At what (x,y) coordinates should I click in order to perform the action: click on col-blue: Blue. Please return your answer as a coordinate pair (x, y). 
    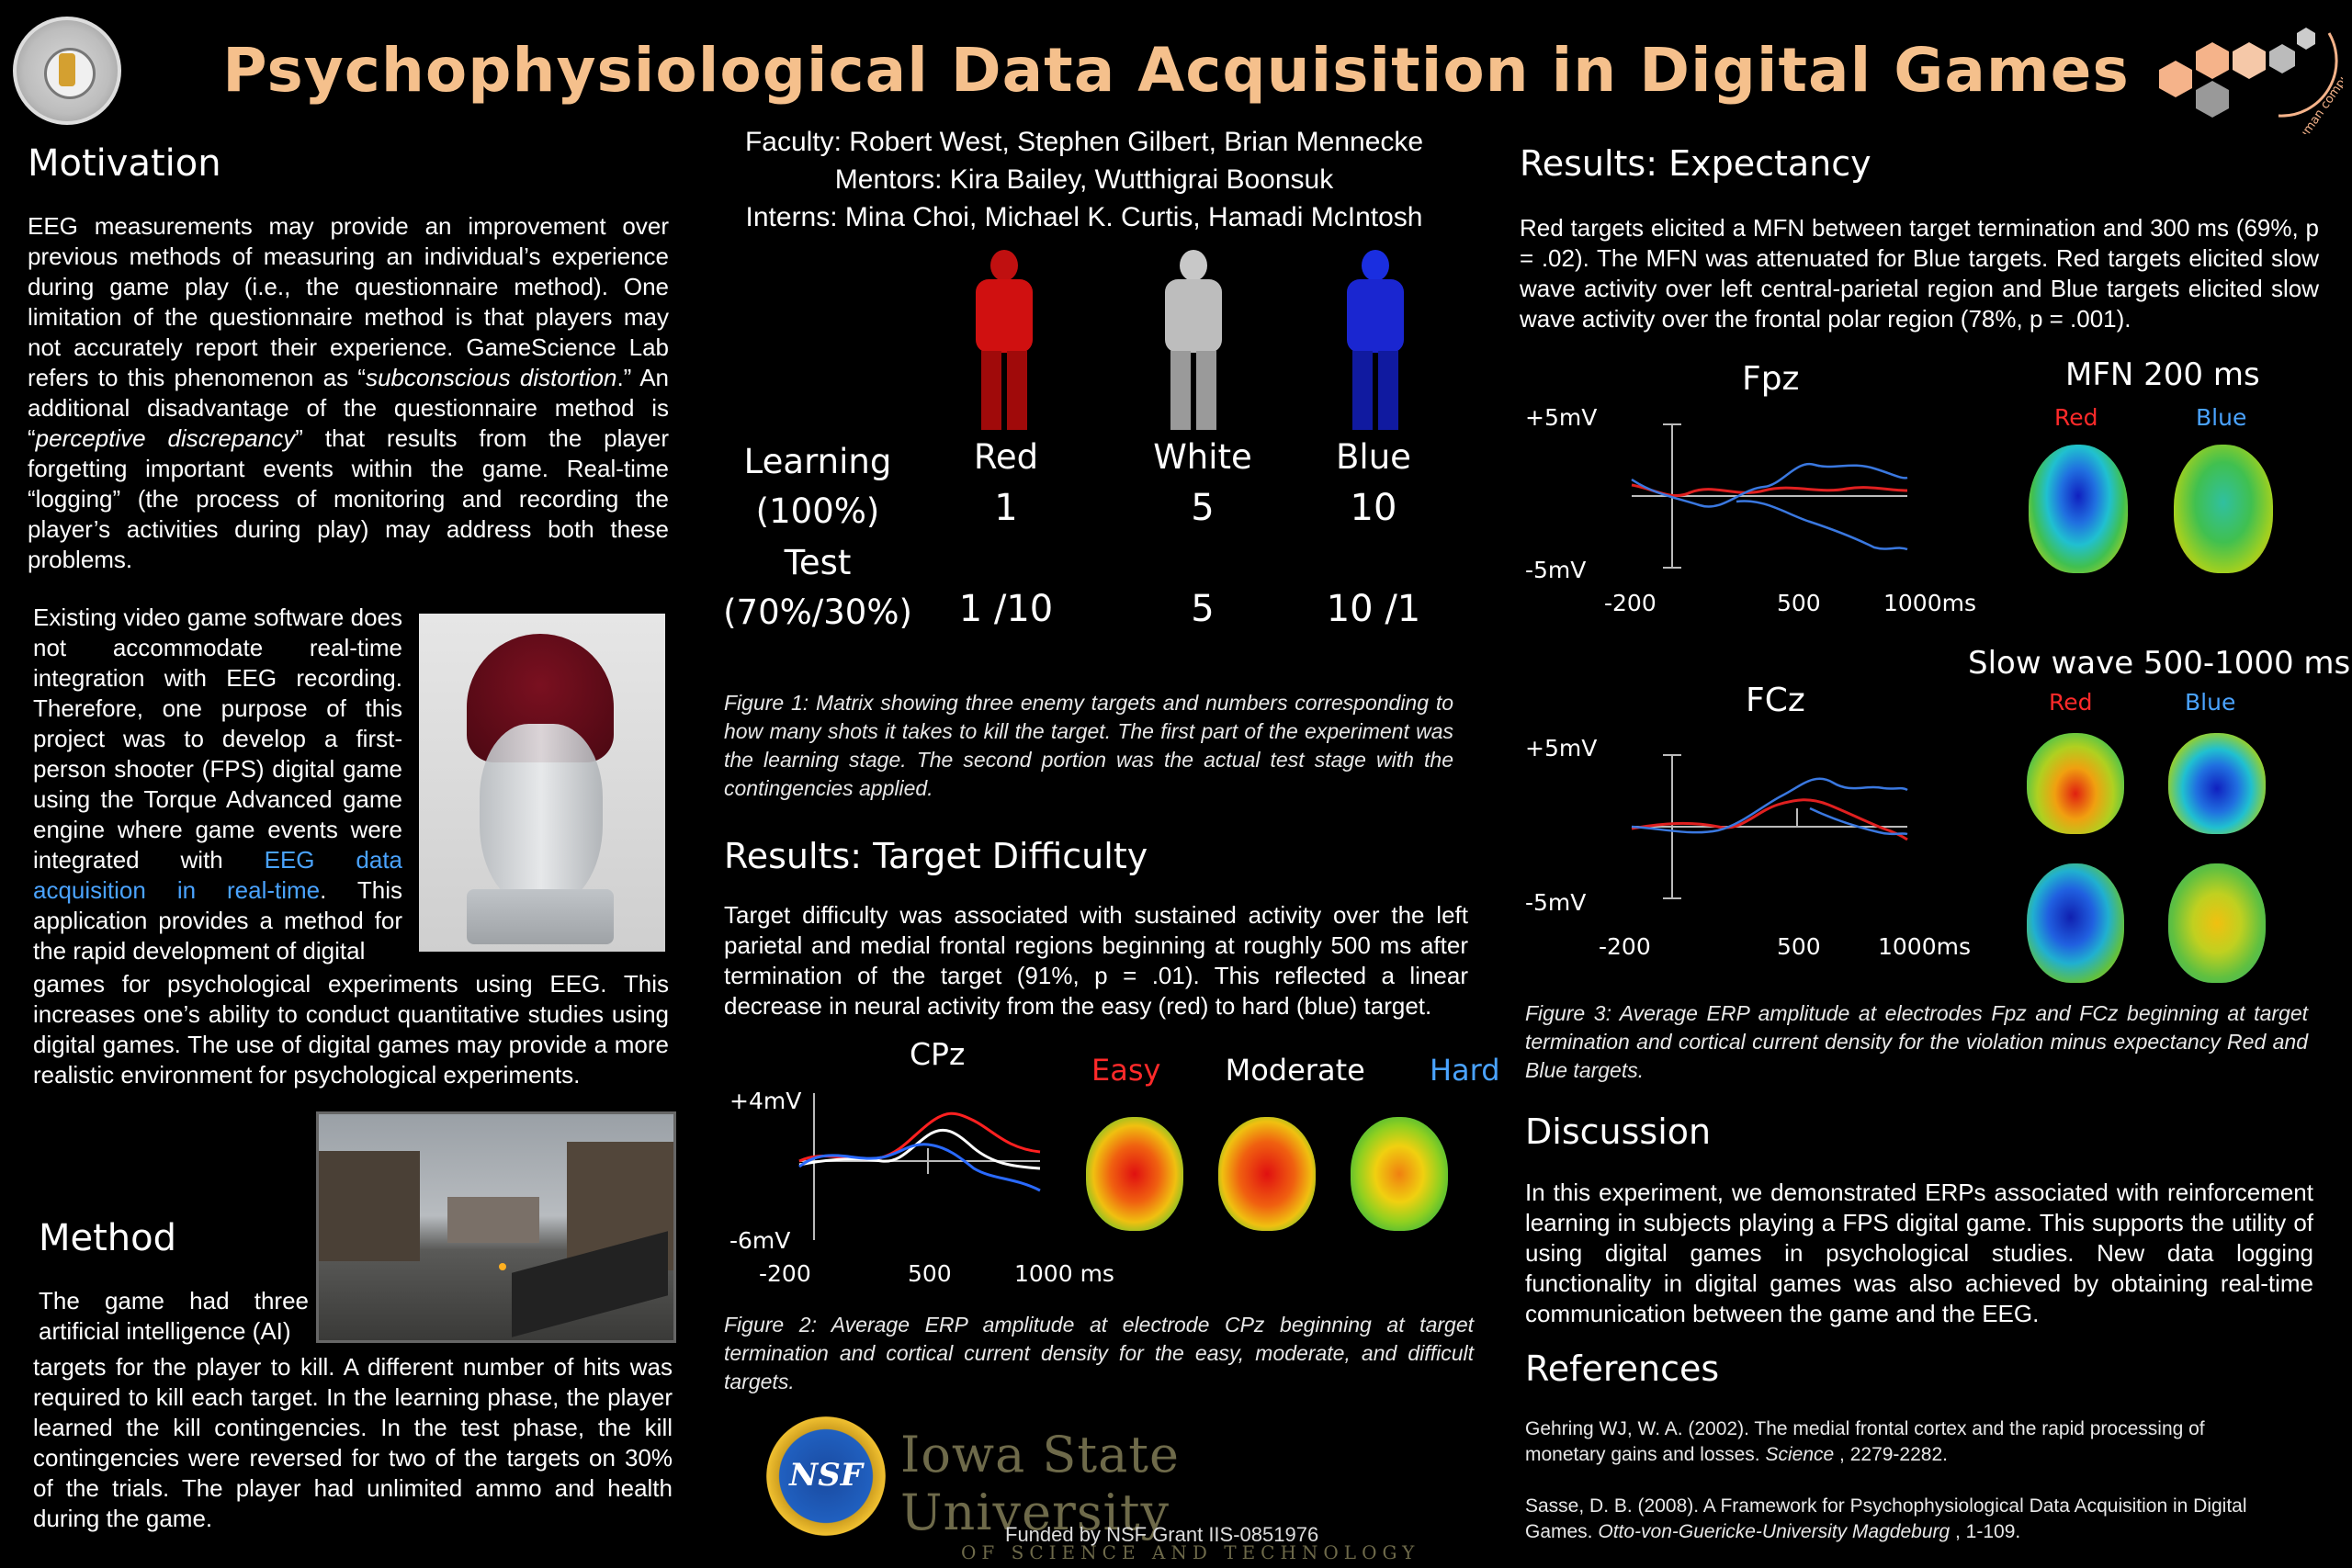
    Looking at the image, I should click on (1374, 457).